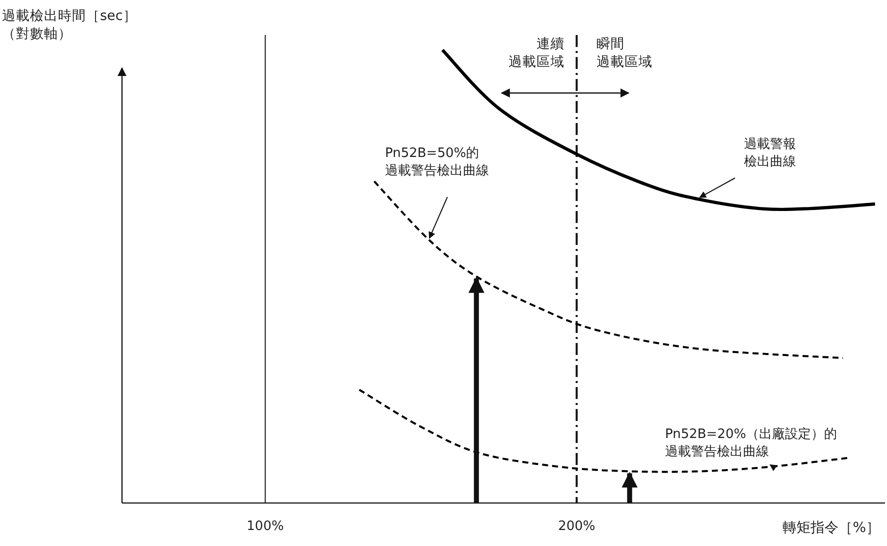 The width and height of the screenshot is (887, 546). Describe the element at coordinates (624, 53) in the screenshot. I see `annotation: 瞬間過載區域` at that location.